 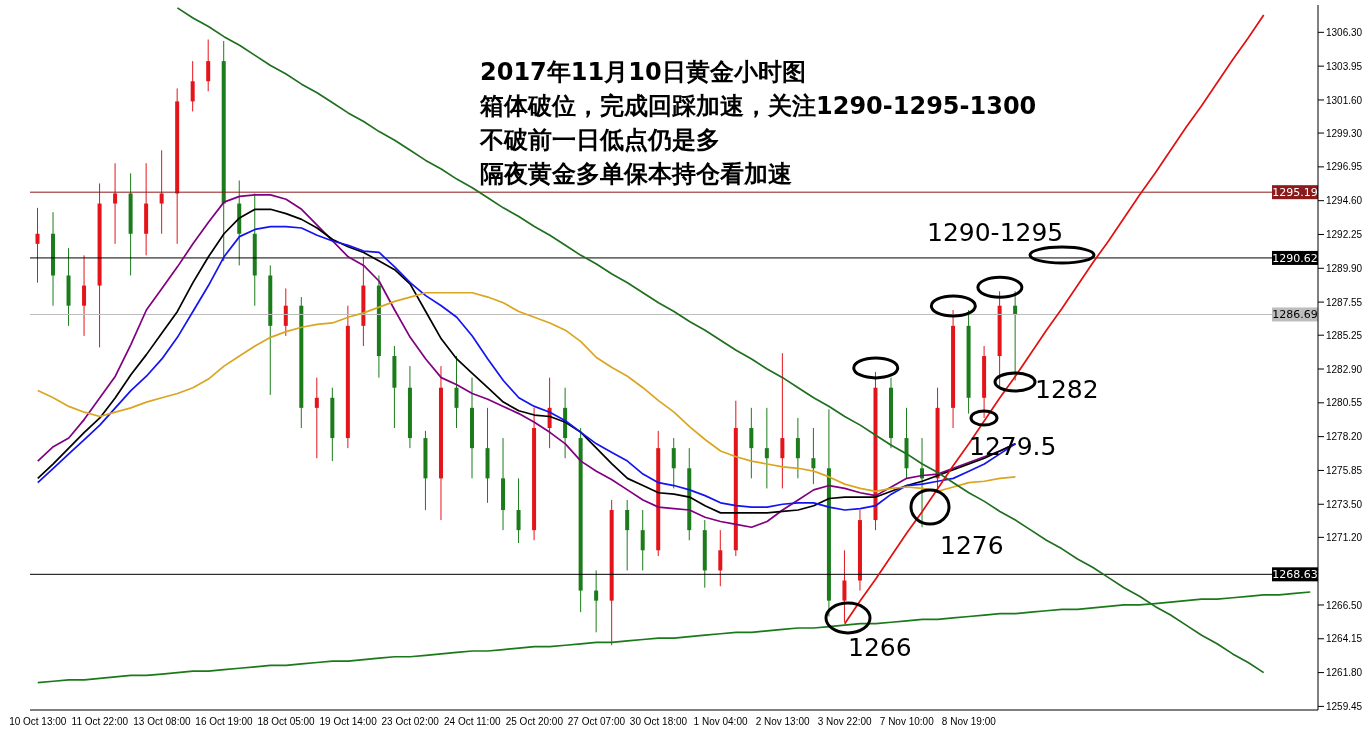 What do you see at coordinates (1344, 369) in the screenshot?
I see `y-tick-label: 1282.90` at bounding box center [1344, 369].